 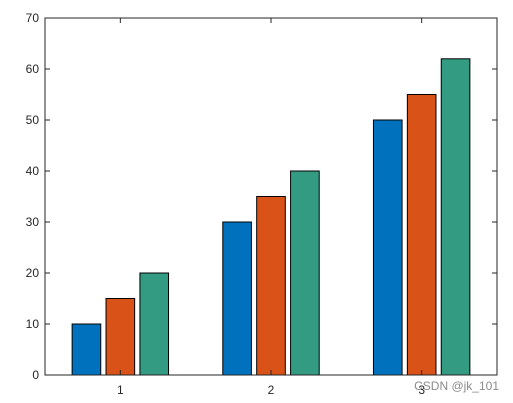 I want to click on x-tick-label: 3, so click(x=421, y=390).